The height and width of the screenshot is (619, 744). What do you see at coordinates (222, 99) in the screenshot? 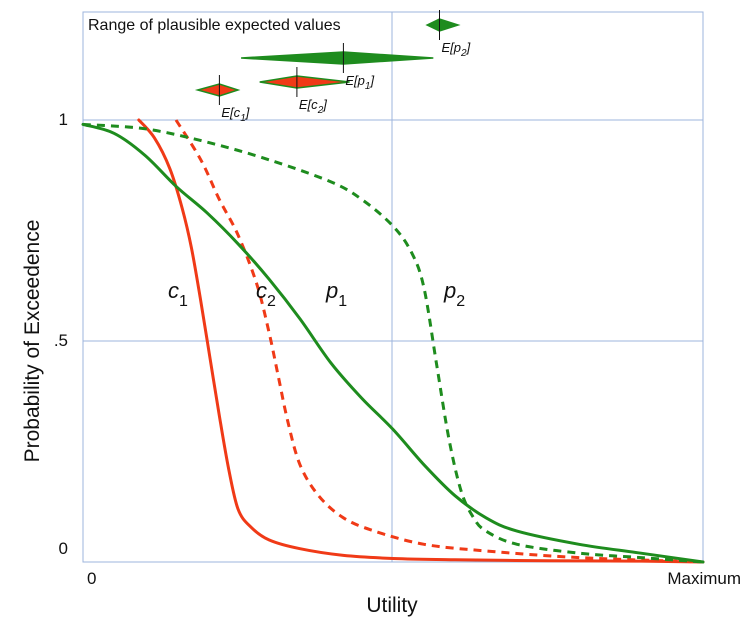
I see `range-E[c1]: E[c1]` at bounding box center [222, 99].